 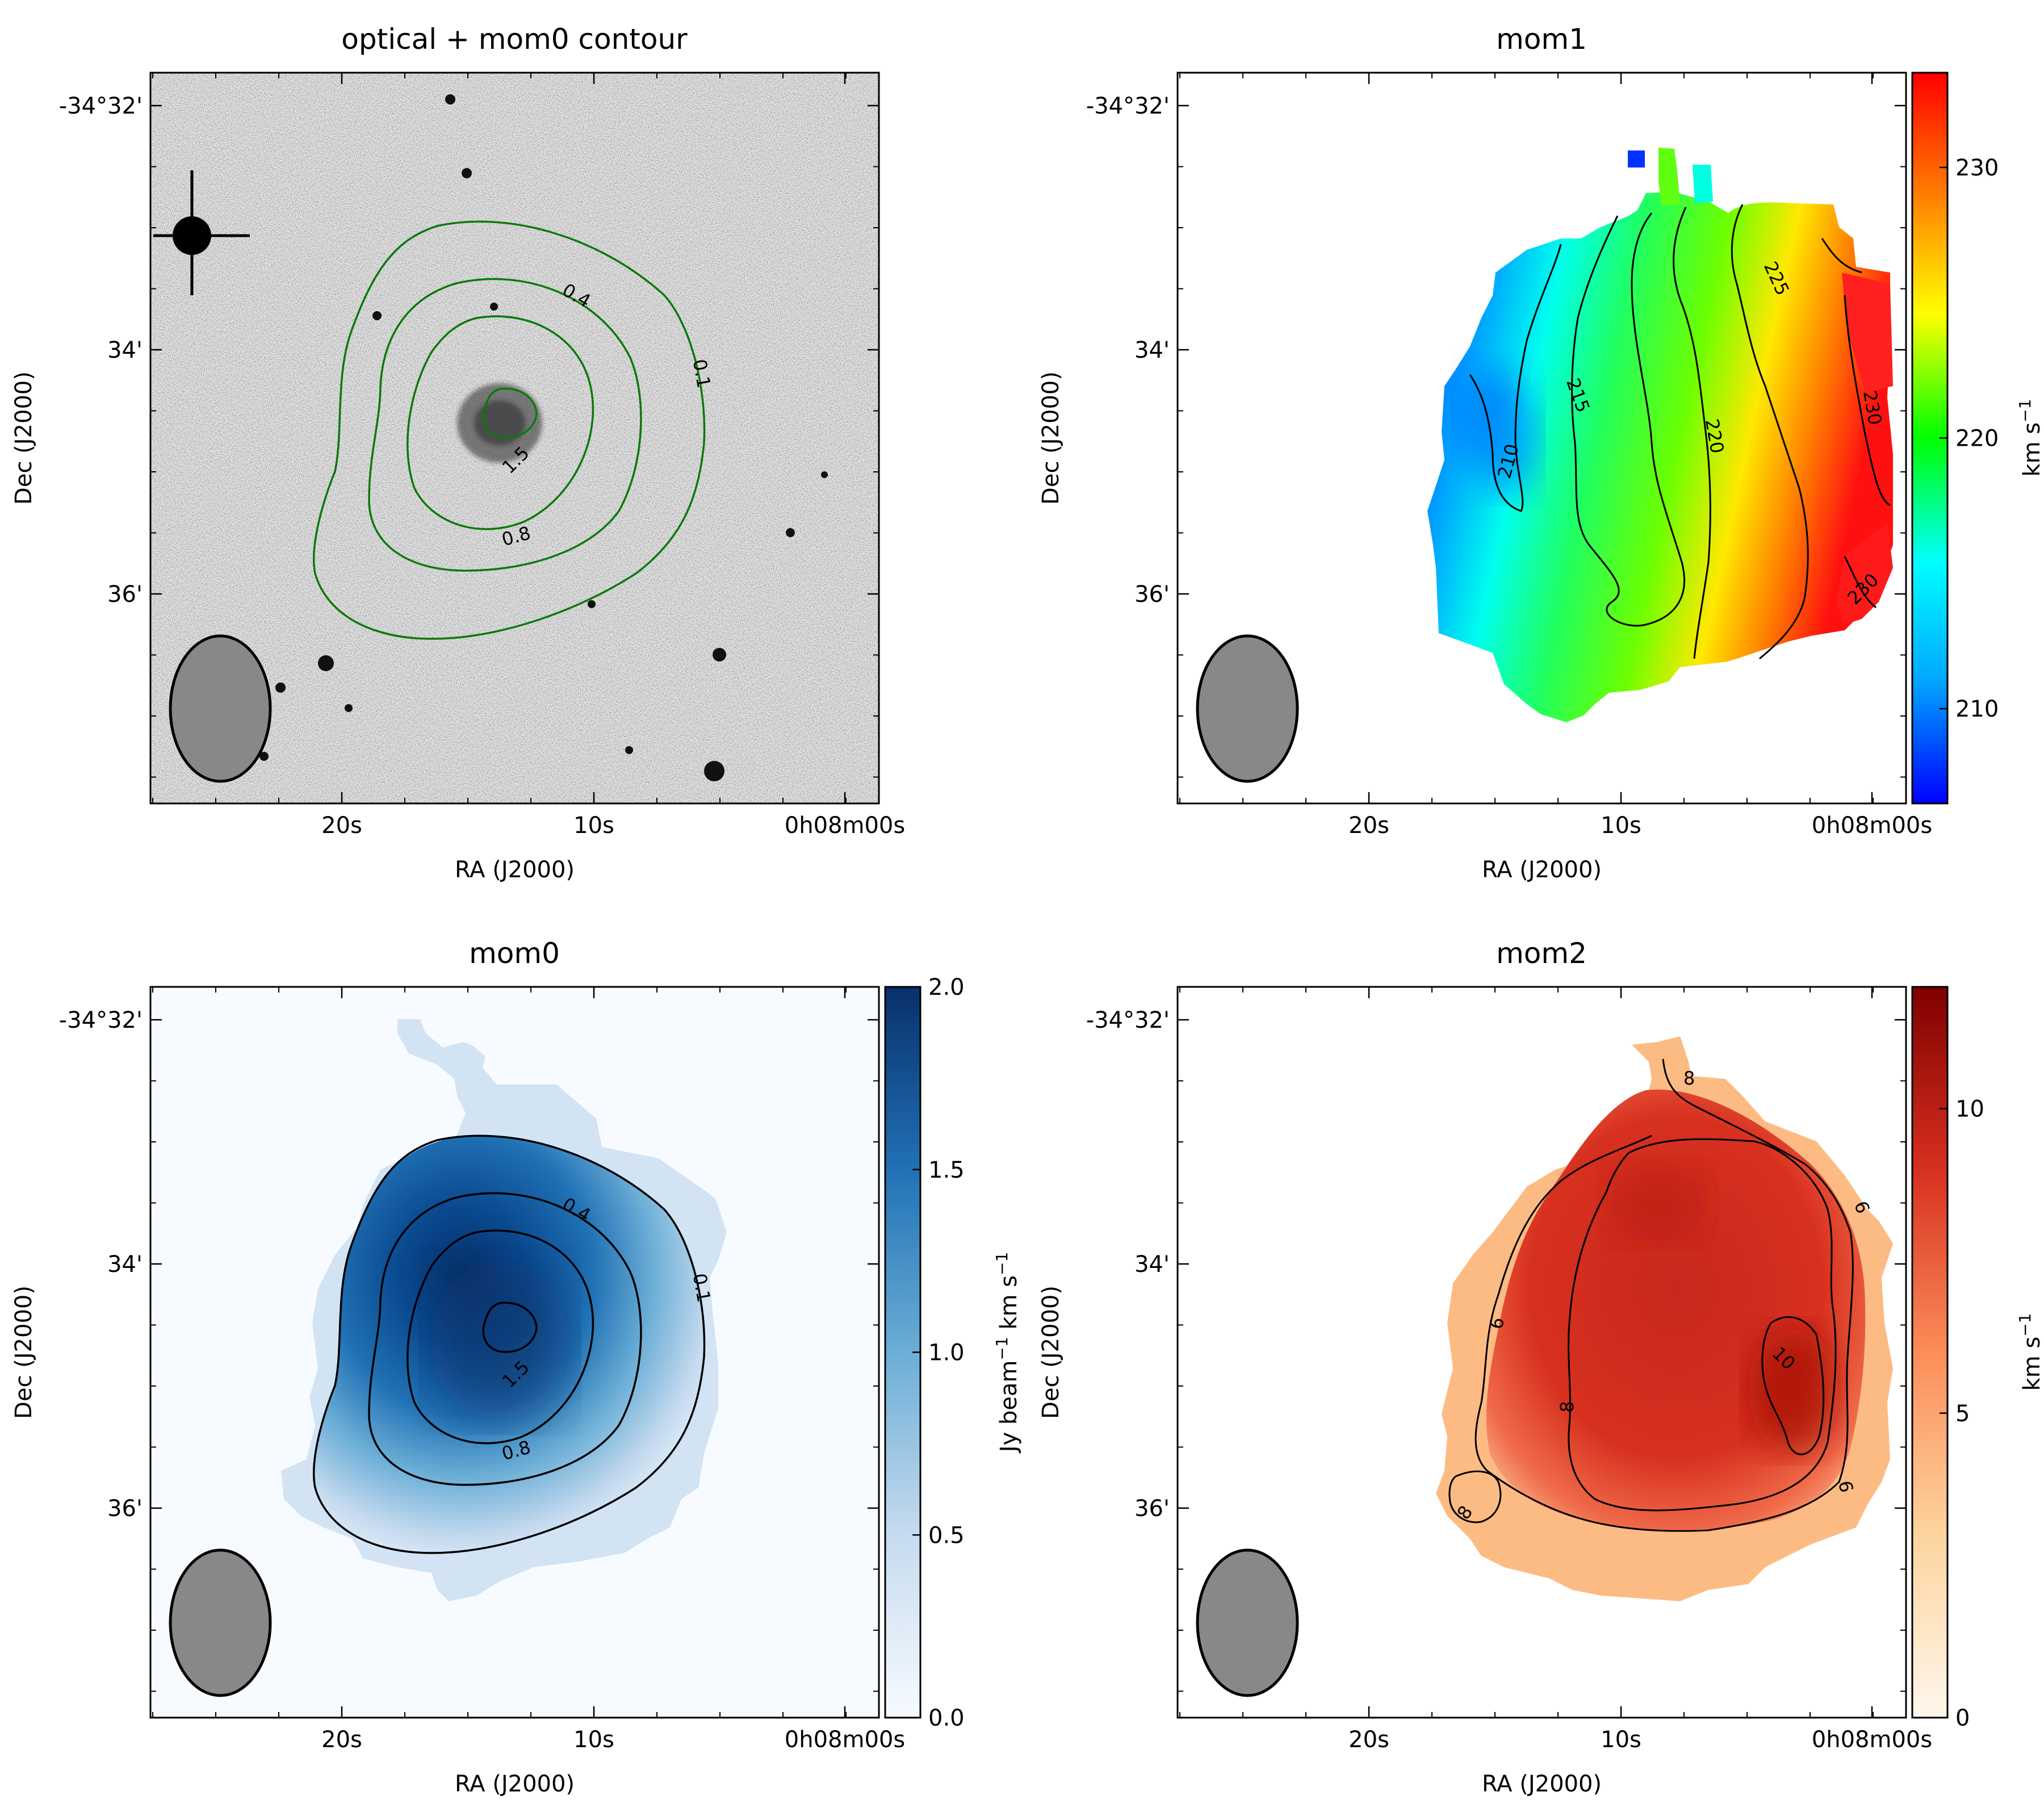 What do you see at coordinates (1962, 1414) in the screenshot?
I see `colorbar-tick-label: 5` at bounding box center [1962, 1414].